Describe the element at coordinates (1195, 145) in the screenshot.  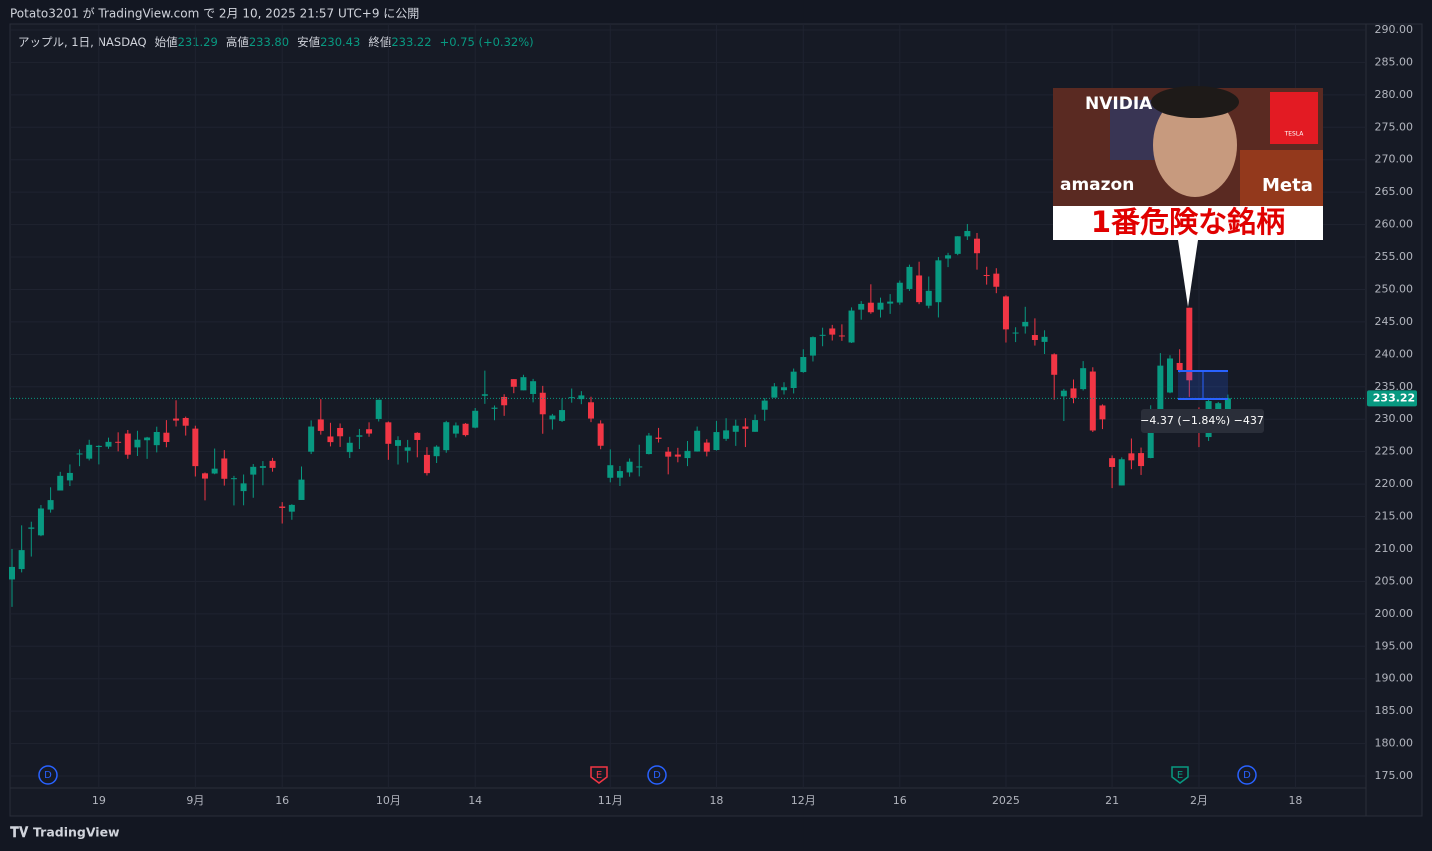
I see `thumb-face` at that location.